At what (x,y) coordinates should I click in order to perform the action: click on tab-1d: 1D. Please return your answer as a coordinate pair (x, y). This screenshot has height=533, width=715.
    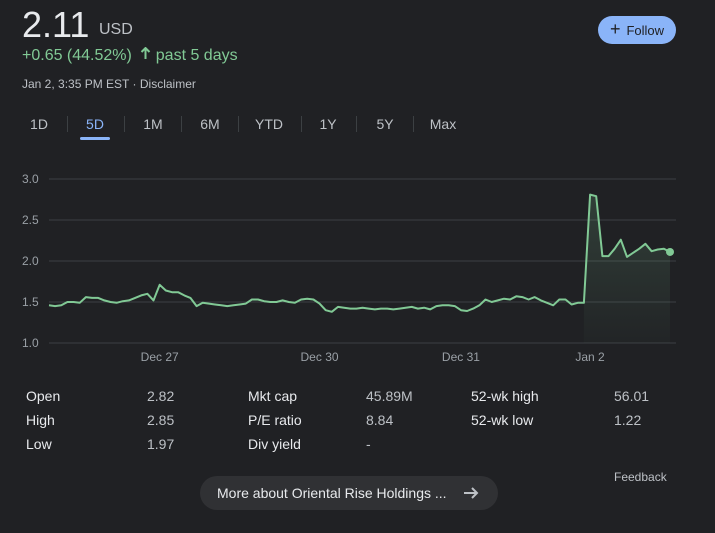
    Looking at the image, I should click on (39, 124).